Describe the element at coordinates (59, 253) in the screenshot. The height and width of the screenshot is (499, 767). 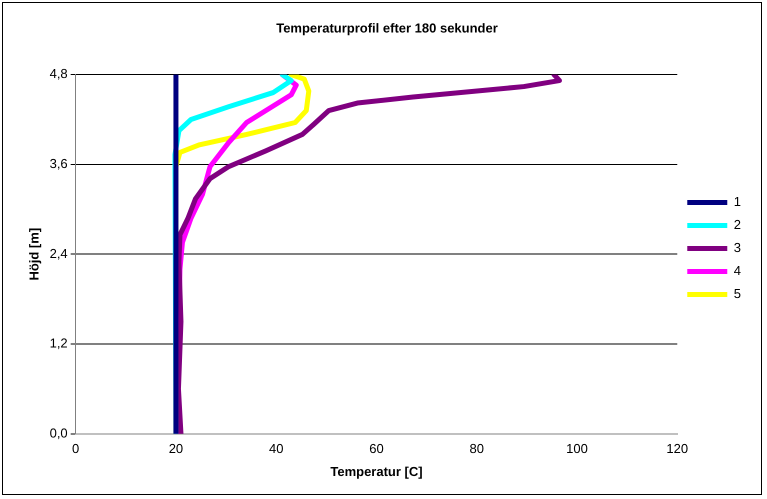
I see `y-tick-label: 2,4` at that location.